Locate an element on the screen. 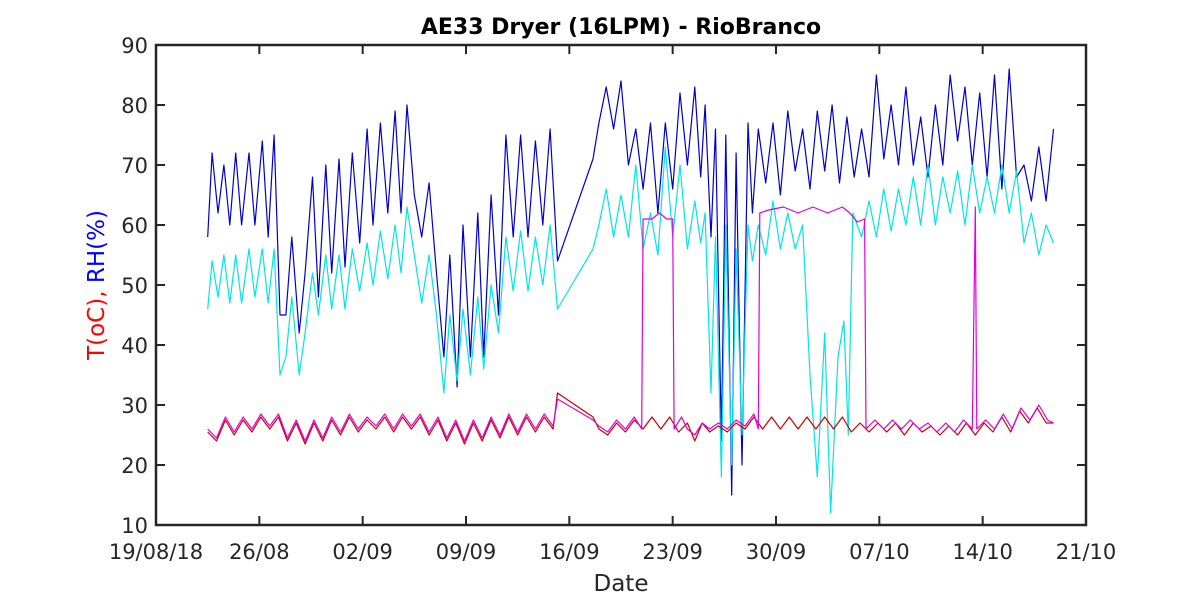 The image size is (1200, 600). y-tick-label: 80 is located at coordinates (134, 106).